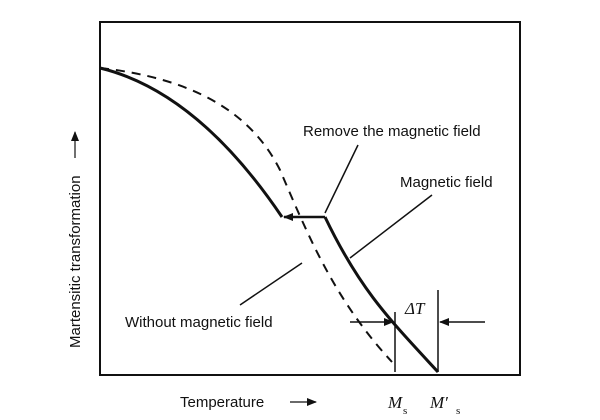 The image size is (600, 420). What do you see at coordinates (446, 182) in the screenshot?
I see `annotation: Magnetic field` at bounding box center [446, 182].